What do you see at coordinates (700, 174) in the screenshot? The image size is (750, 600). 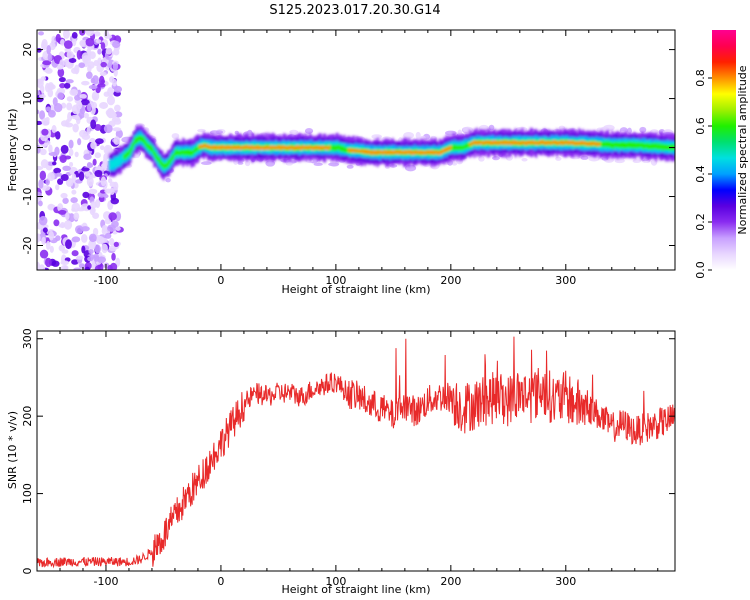 I see `colorbar-tick-label: 0.4` at bounding box center [700, 174].